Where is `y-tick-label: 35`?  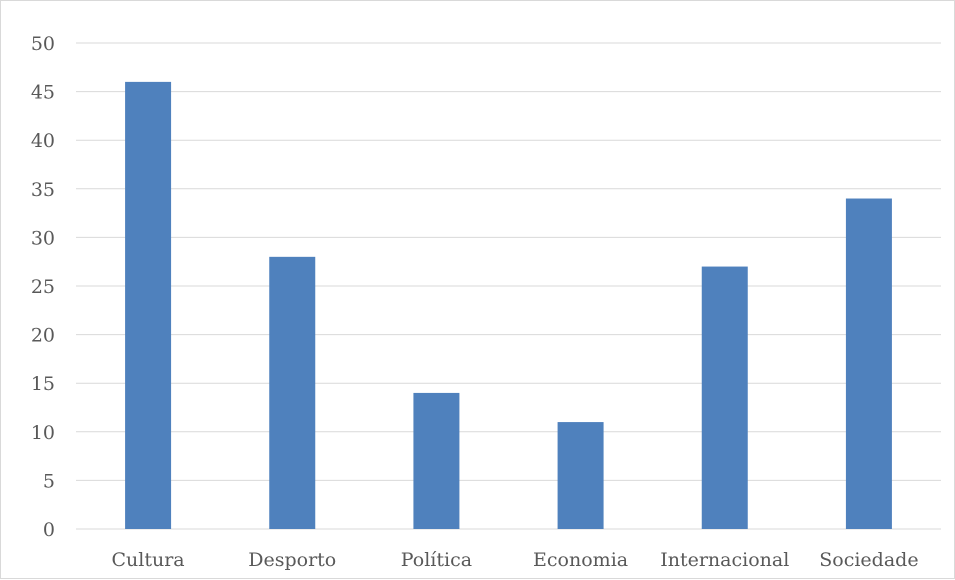
y-tick-label: 35 is located at coordinates (43, 190).